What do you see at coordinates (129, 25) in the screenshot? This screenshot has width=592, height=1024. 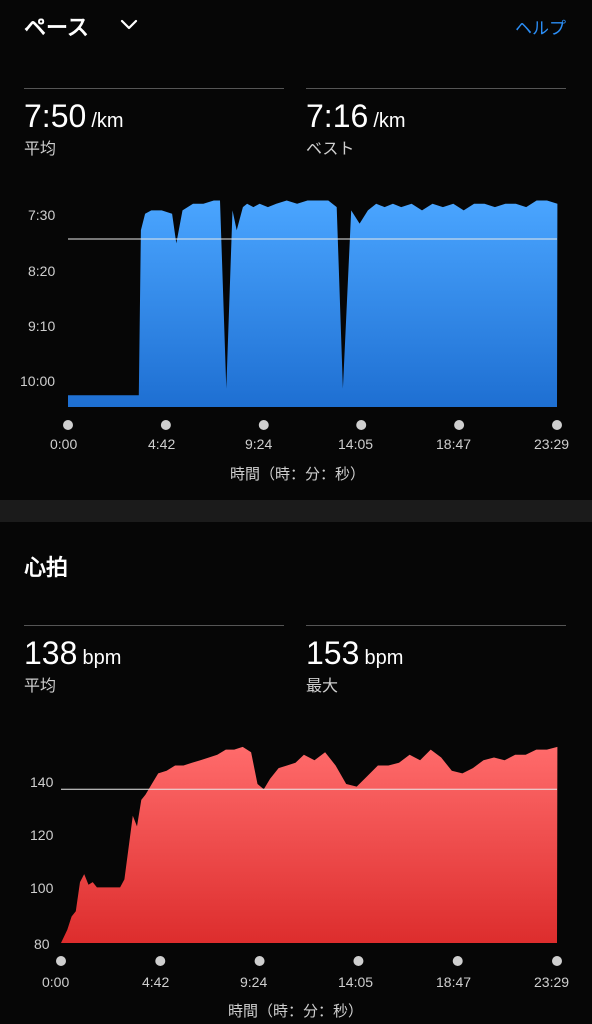 I see `chevron-down-icon` at bounding box center [129, 25].